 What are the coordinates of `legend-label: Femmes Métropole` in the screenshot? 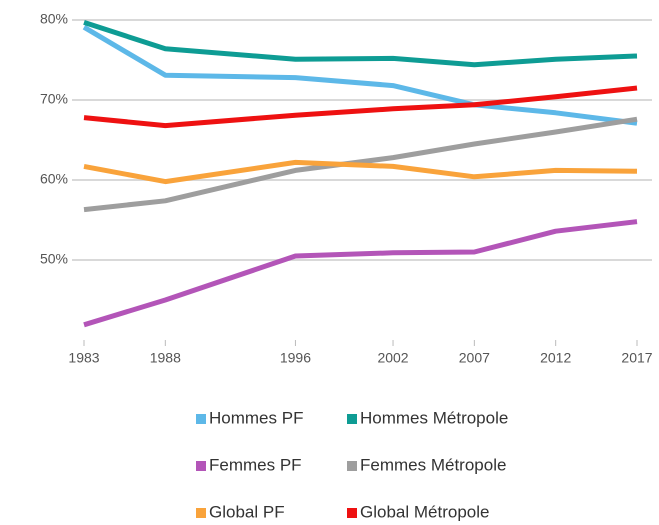 It's located at (433, 464).